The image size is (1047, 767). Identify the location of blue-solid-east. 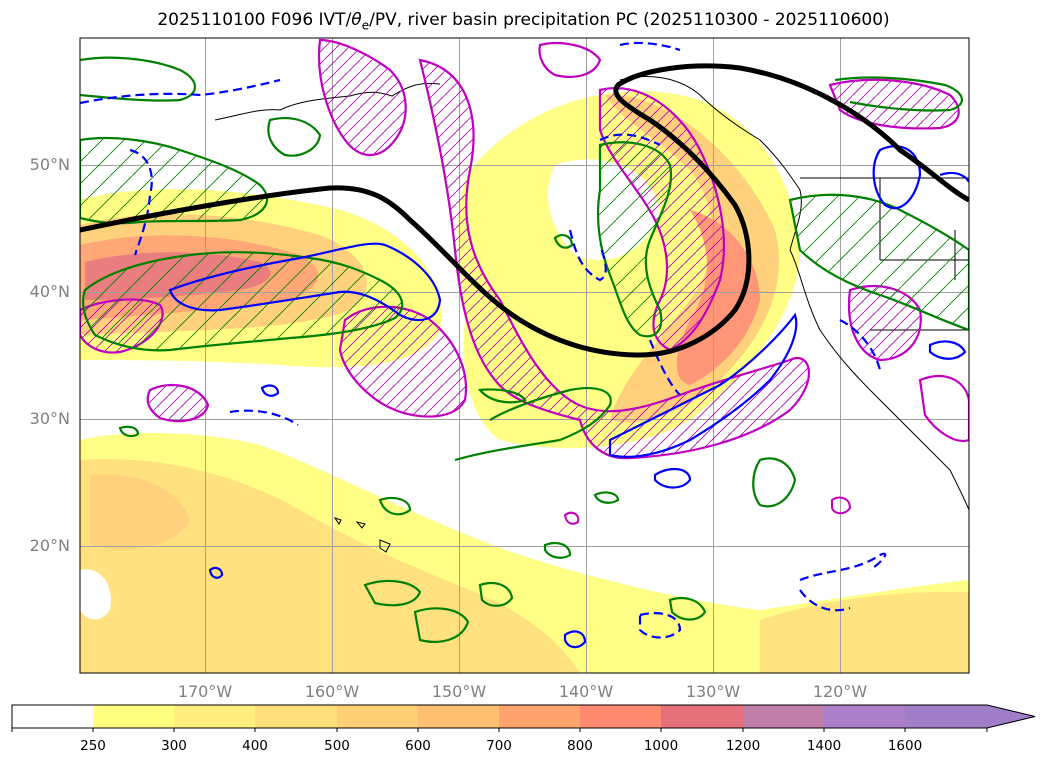
(703, 385).